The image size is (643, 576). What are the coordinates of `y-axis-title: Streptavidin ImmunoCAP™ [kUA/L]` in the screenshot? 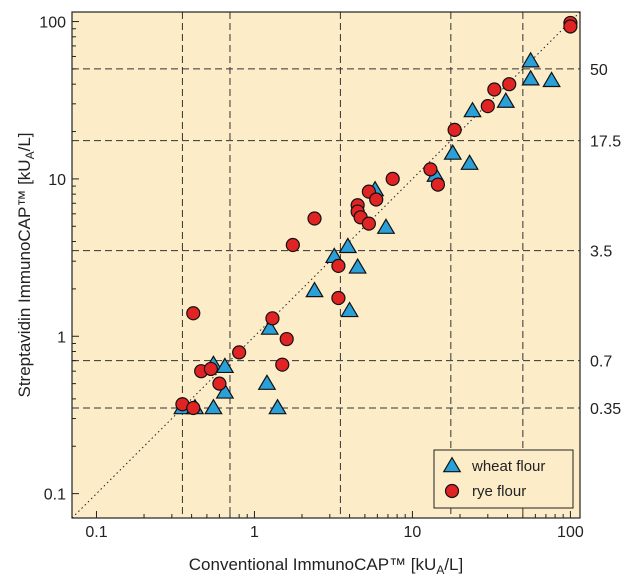 It's located at (26, 264).